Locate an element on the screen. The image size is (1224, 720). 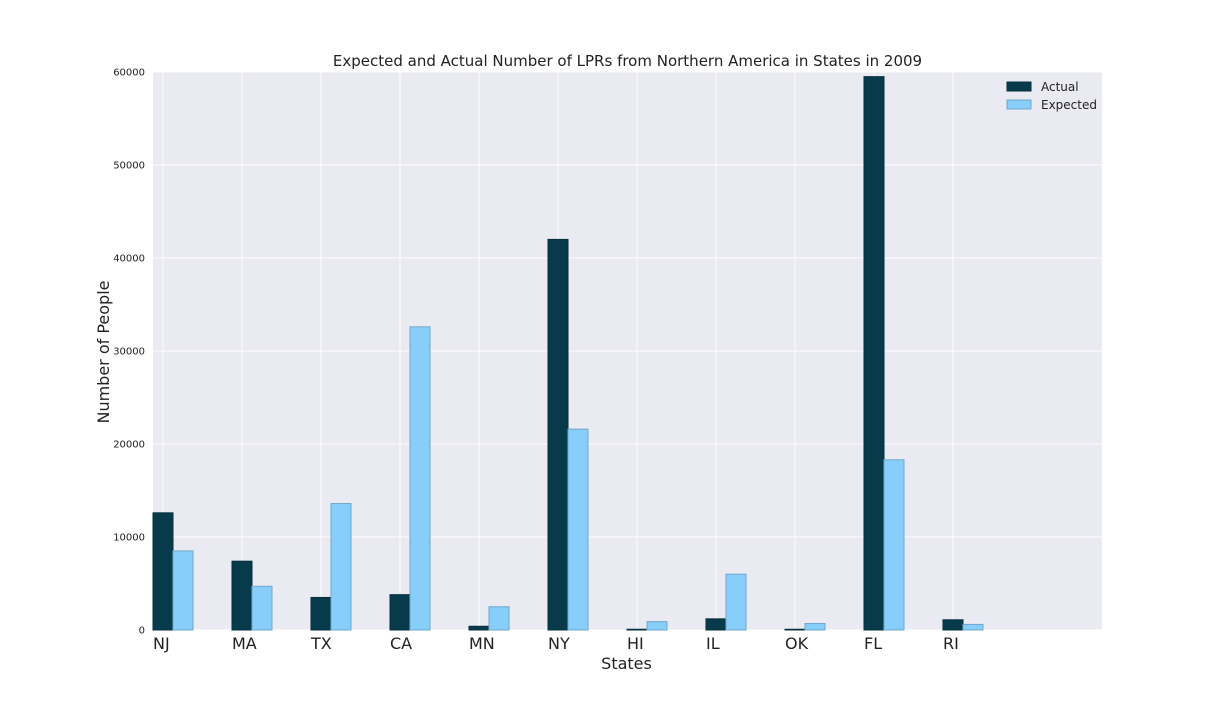
bar-expected-mn is located at coordinates (499, 618).